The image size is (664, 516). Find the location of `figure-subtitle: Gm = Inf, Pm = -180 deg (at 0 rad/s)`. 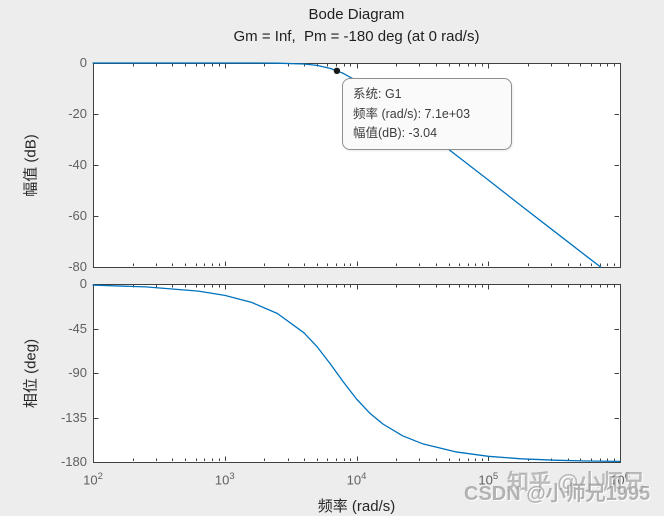

figure-subtitle: Gm = Inf, Pm = -180 deg (at 0 rad/s) is located at coordinates (356, 36).